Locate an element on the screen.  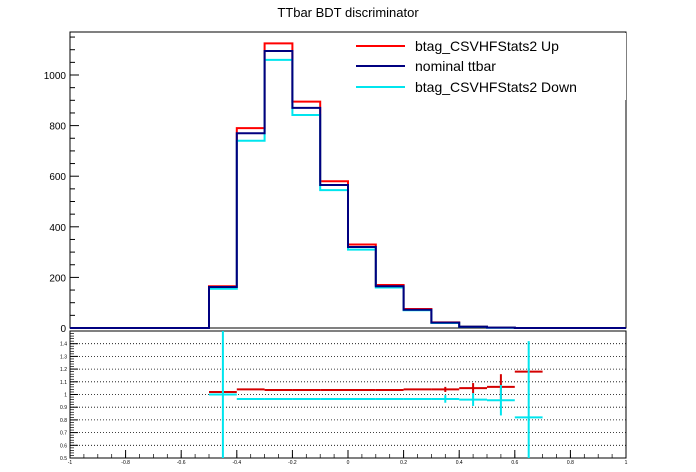
ratio-y-tick-label: 1.1 is located at coordinates (63, 383).